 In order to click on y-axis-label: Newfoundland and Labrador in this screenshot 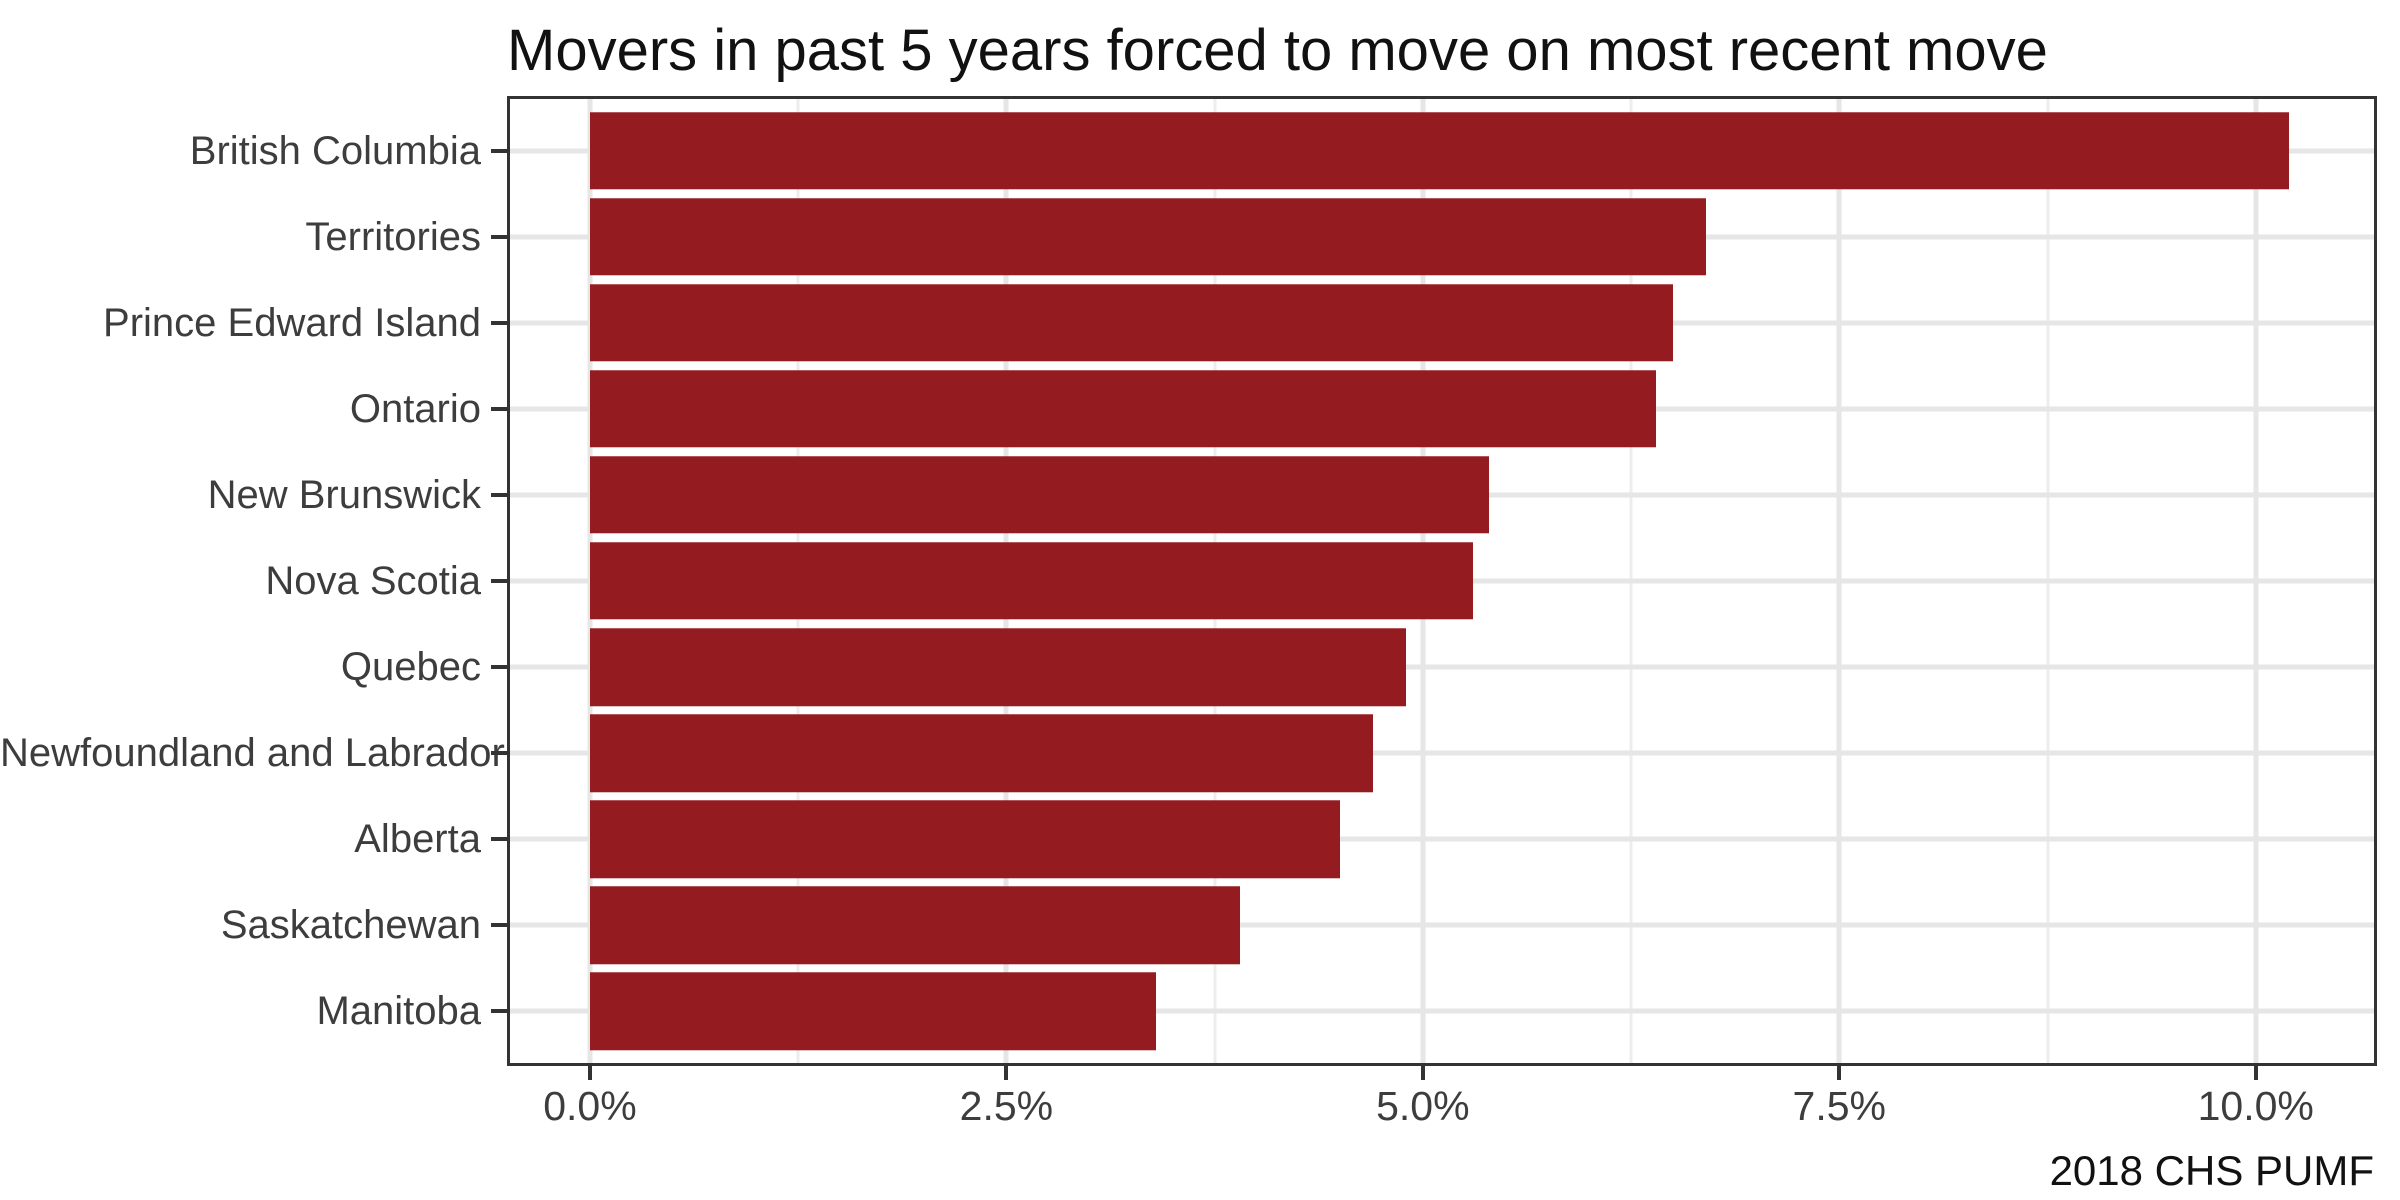, I will do `click(252, 753)`.